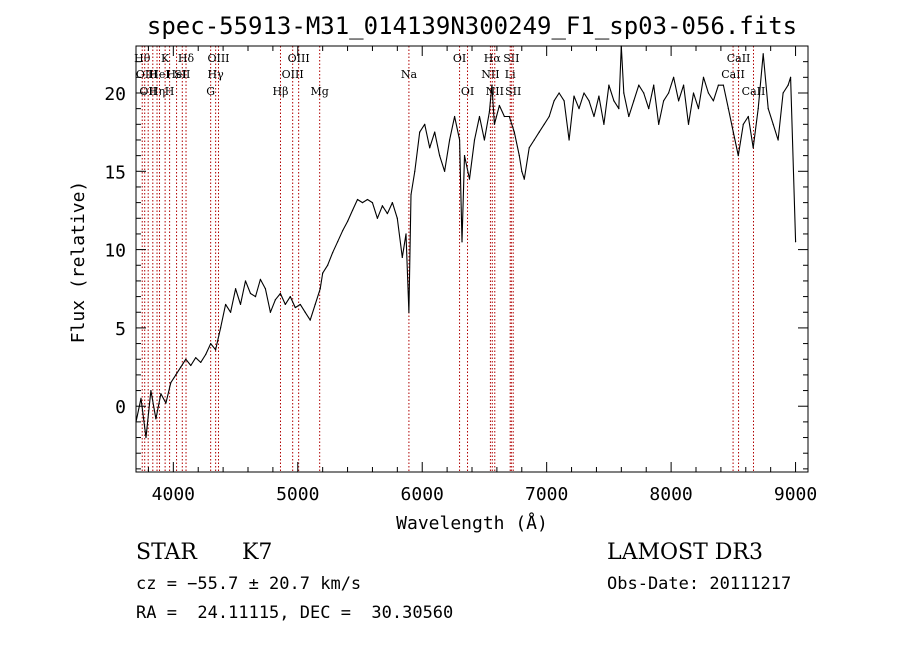 This screenshot has height=649, width=900. What do you see at coordinates (115, 251) in the screenshot?
I see `y-tick-label: 10` at bounding box center [115, 251].